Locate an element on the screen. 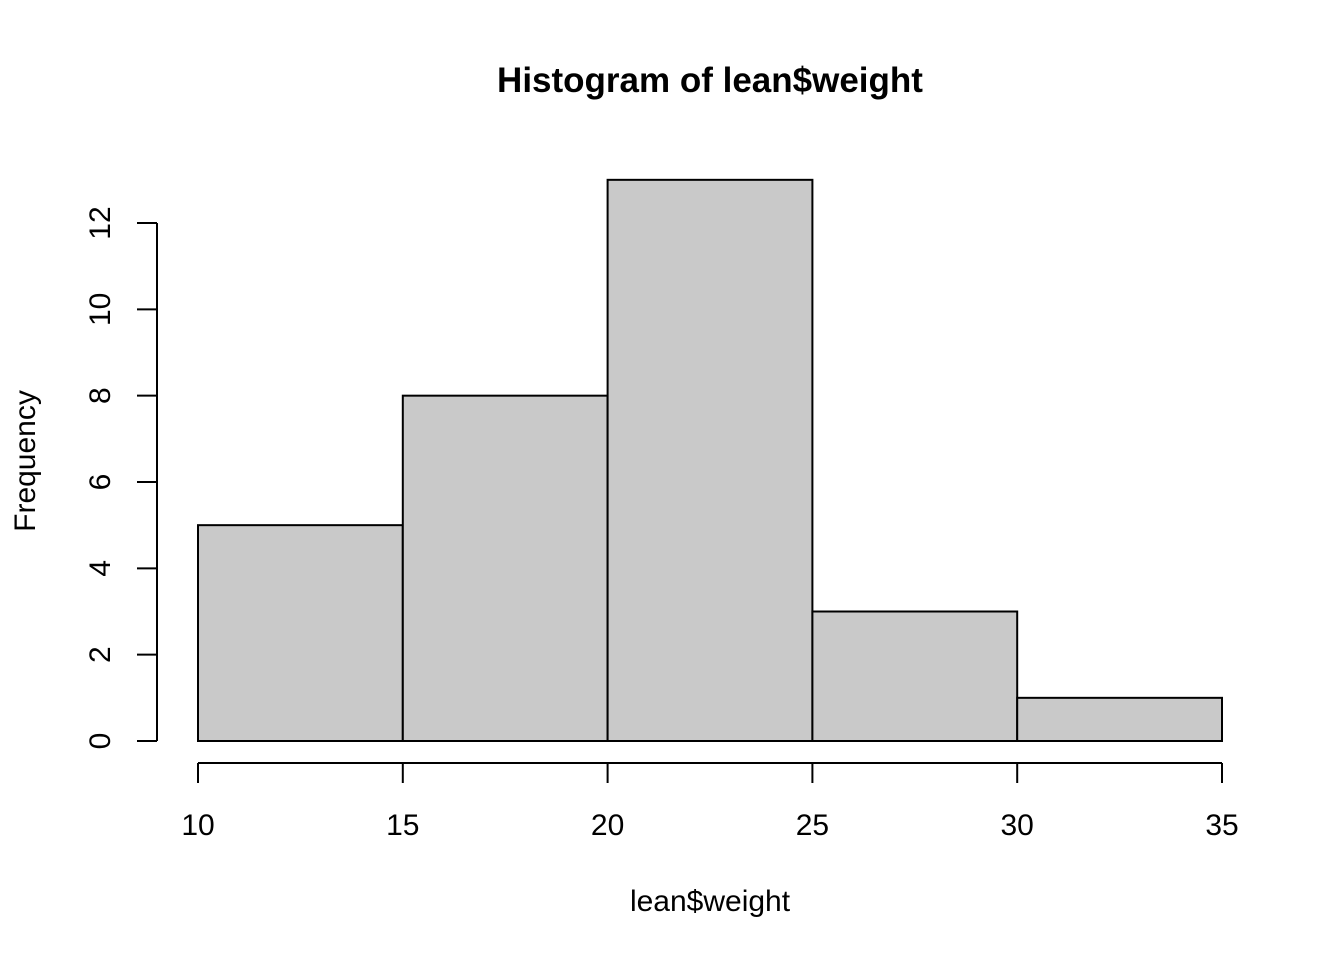 The width and height of the screenshot is (1344, 960). x-tick-label: 30 is located at coordinates (1017, 825).